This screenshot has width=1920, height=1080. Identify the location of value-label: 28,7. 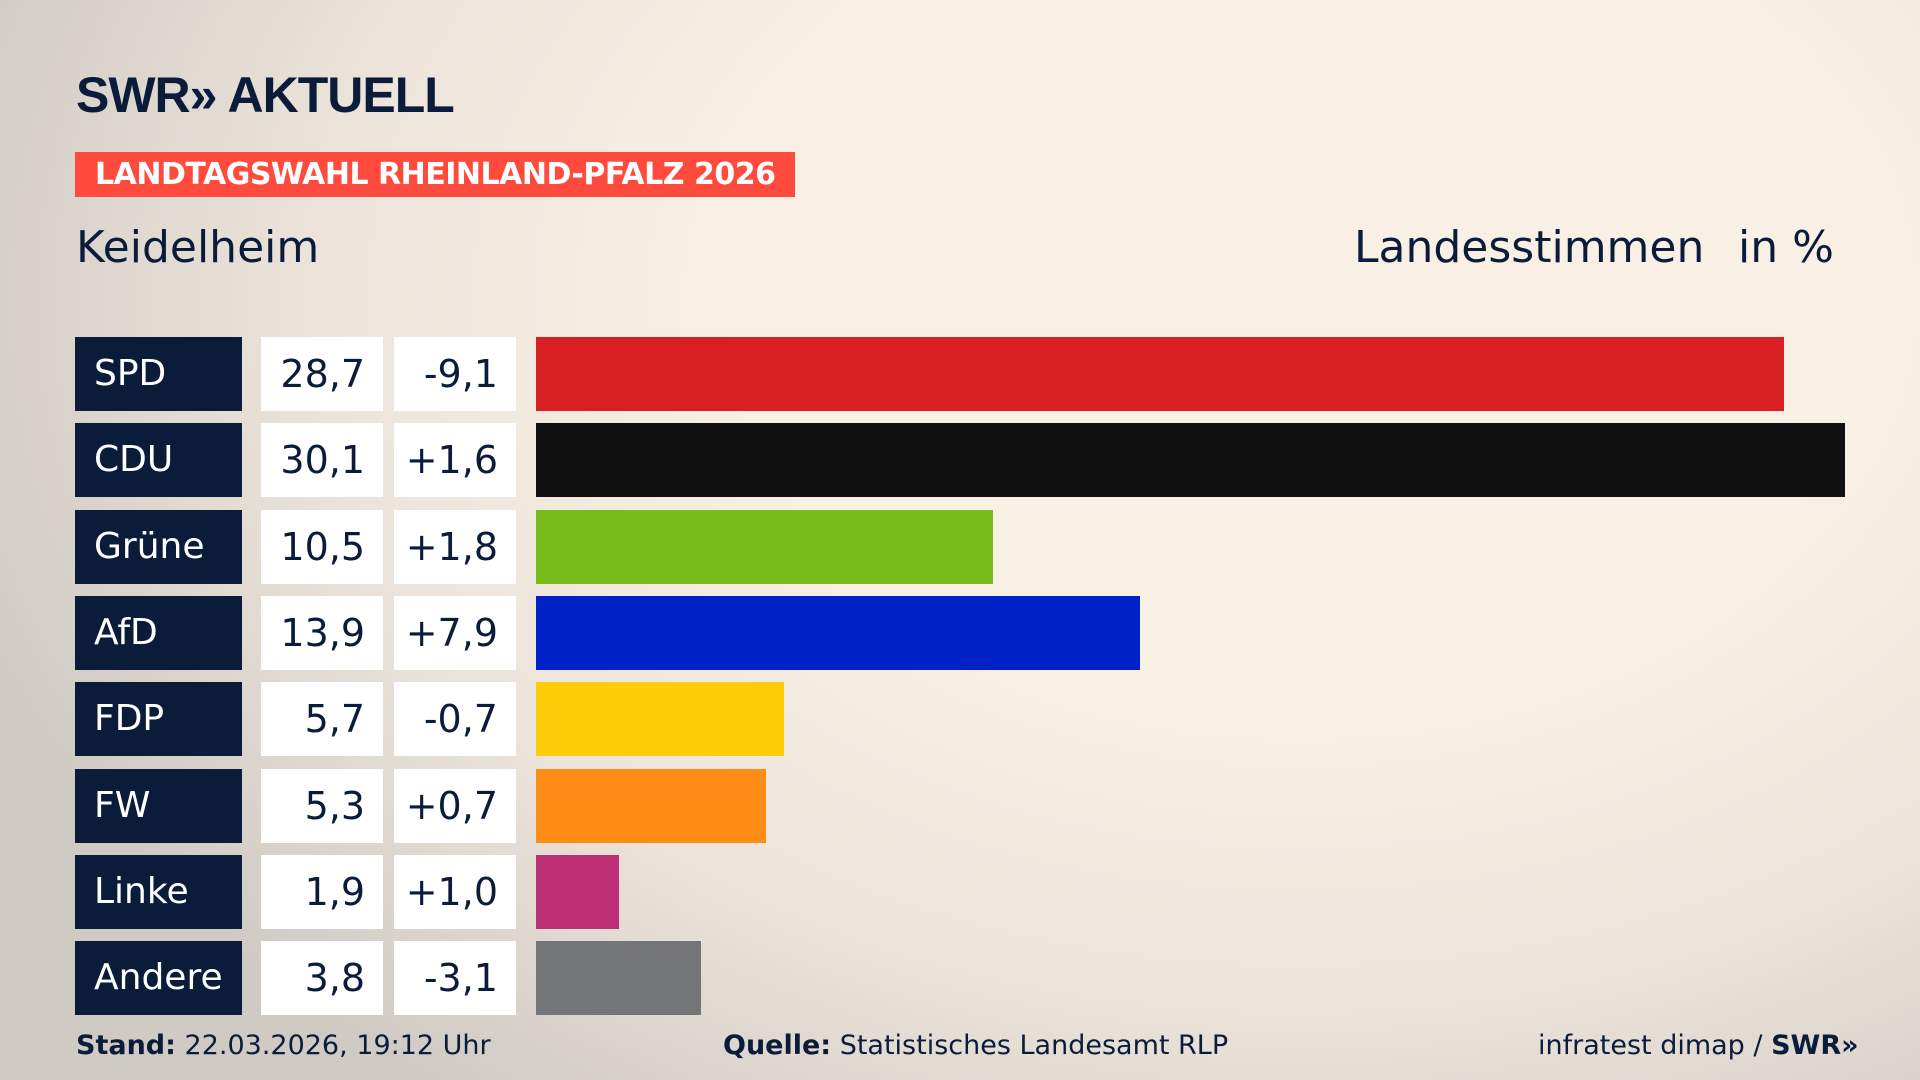
(322, 374).